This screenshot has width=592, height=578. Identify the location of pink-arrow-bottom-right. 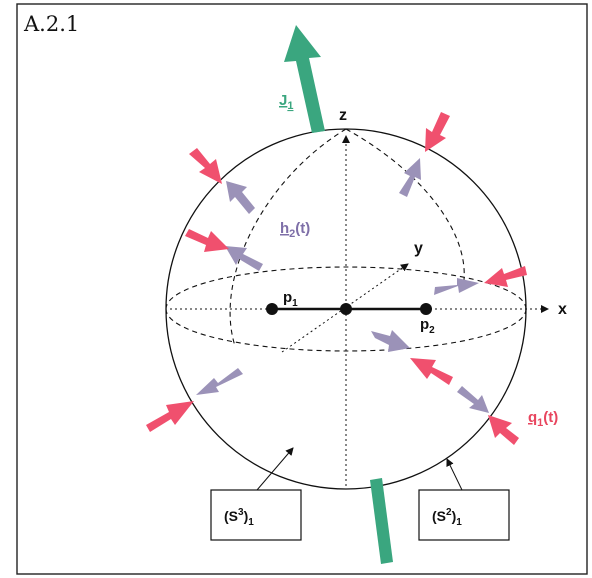
(503, 430).